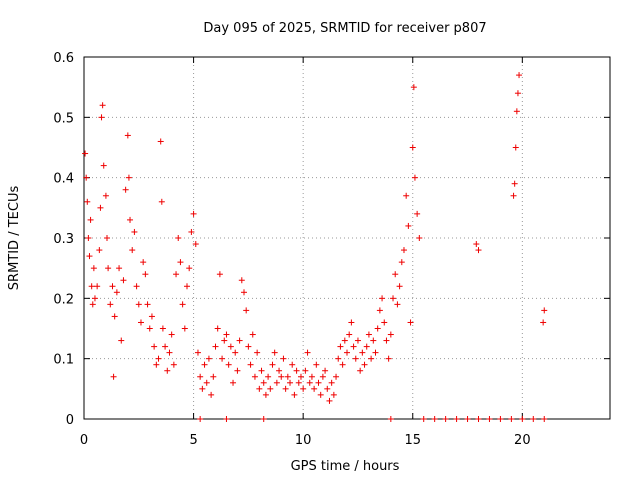  Describe the element at coordinates (345, 466) in the screenshot. I see `x-axis-label: GPS time / hours` at that location.